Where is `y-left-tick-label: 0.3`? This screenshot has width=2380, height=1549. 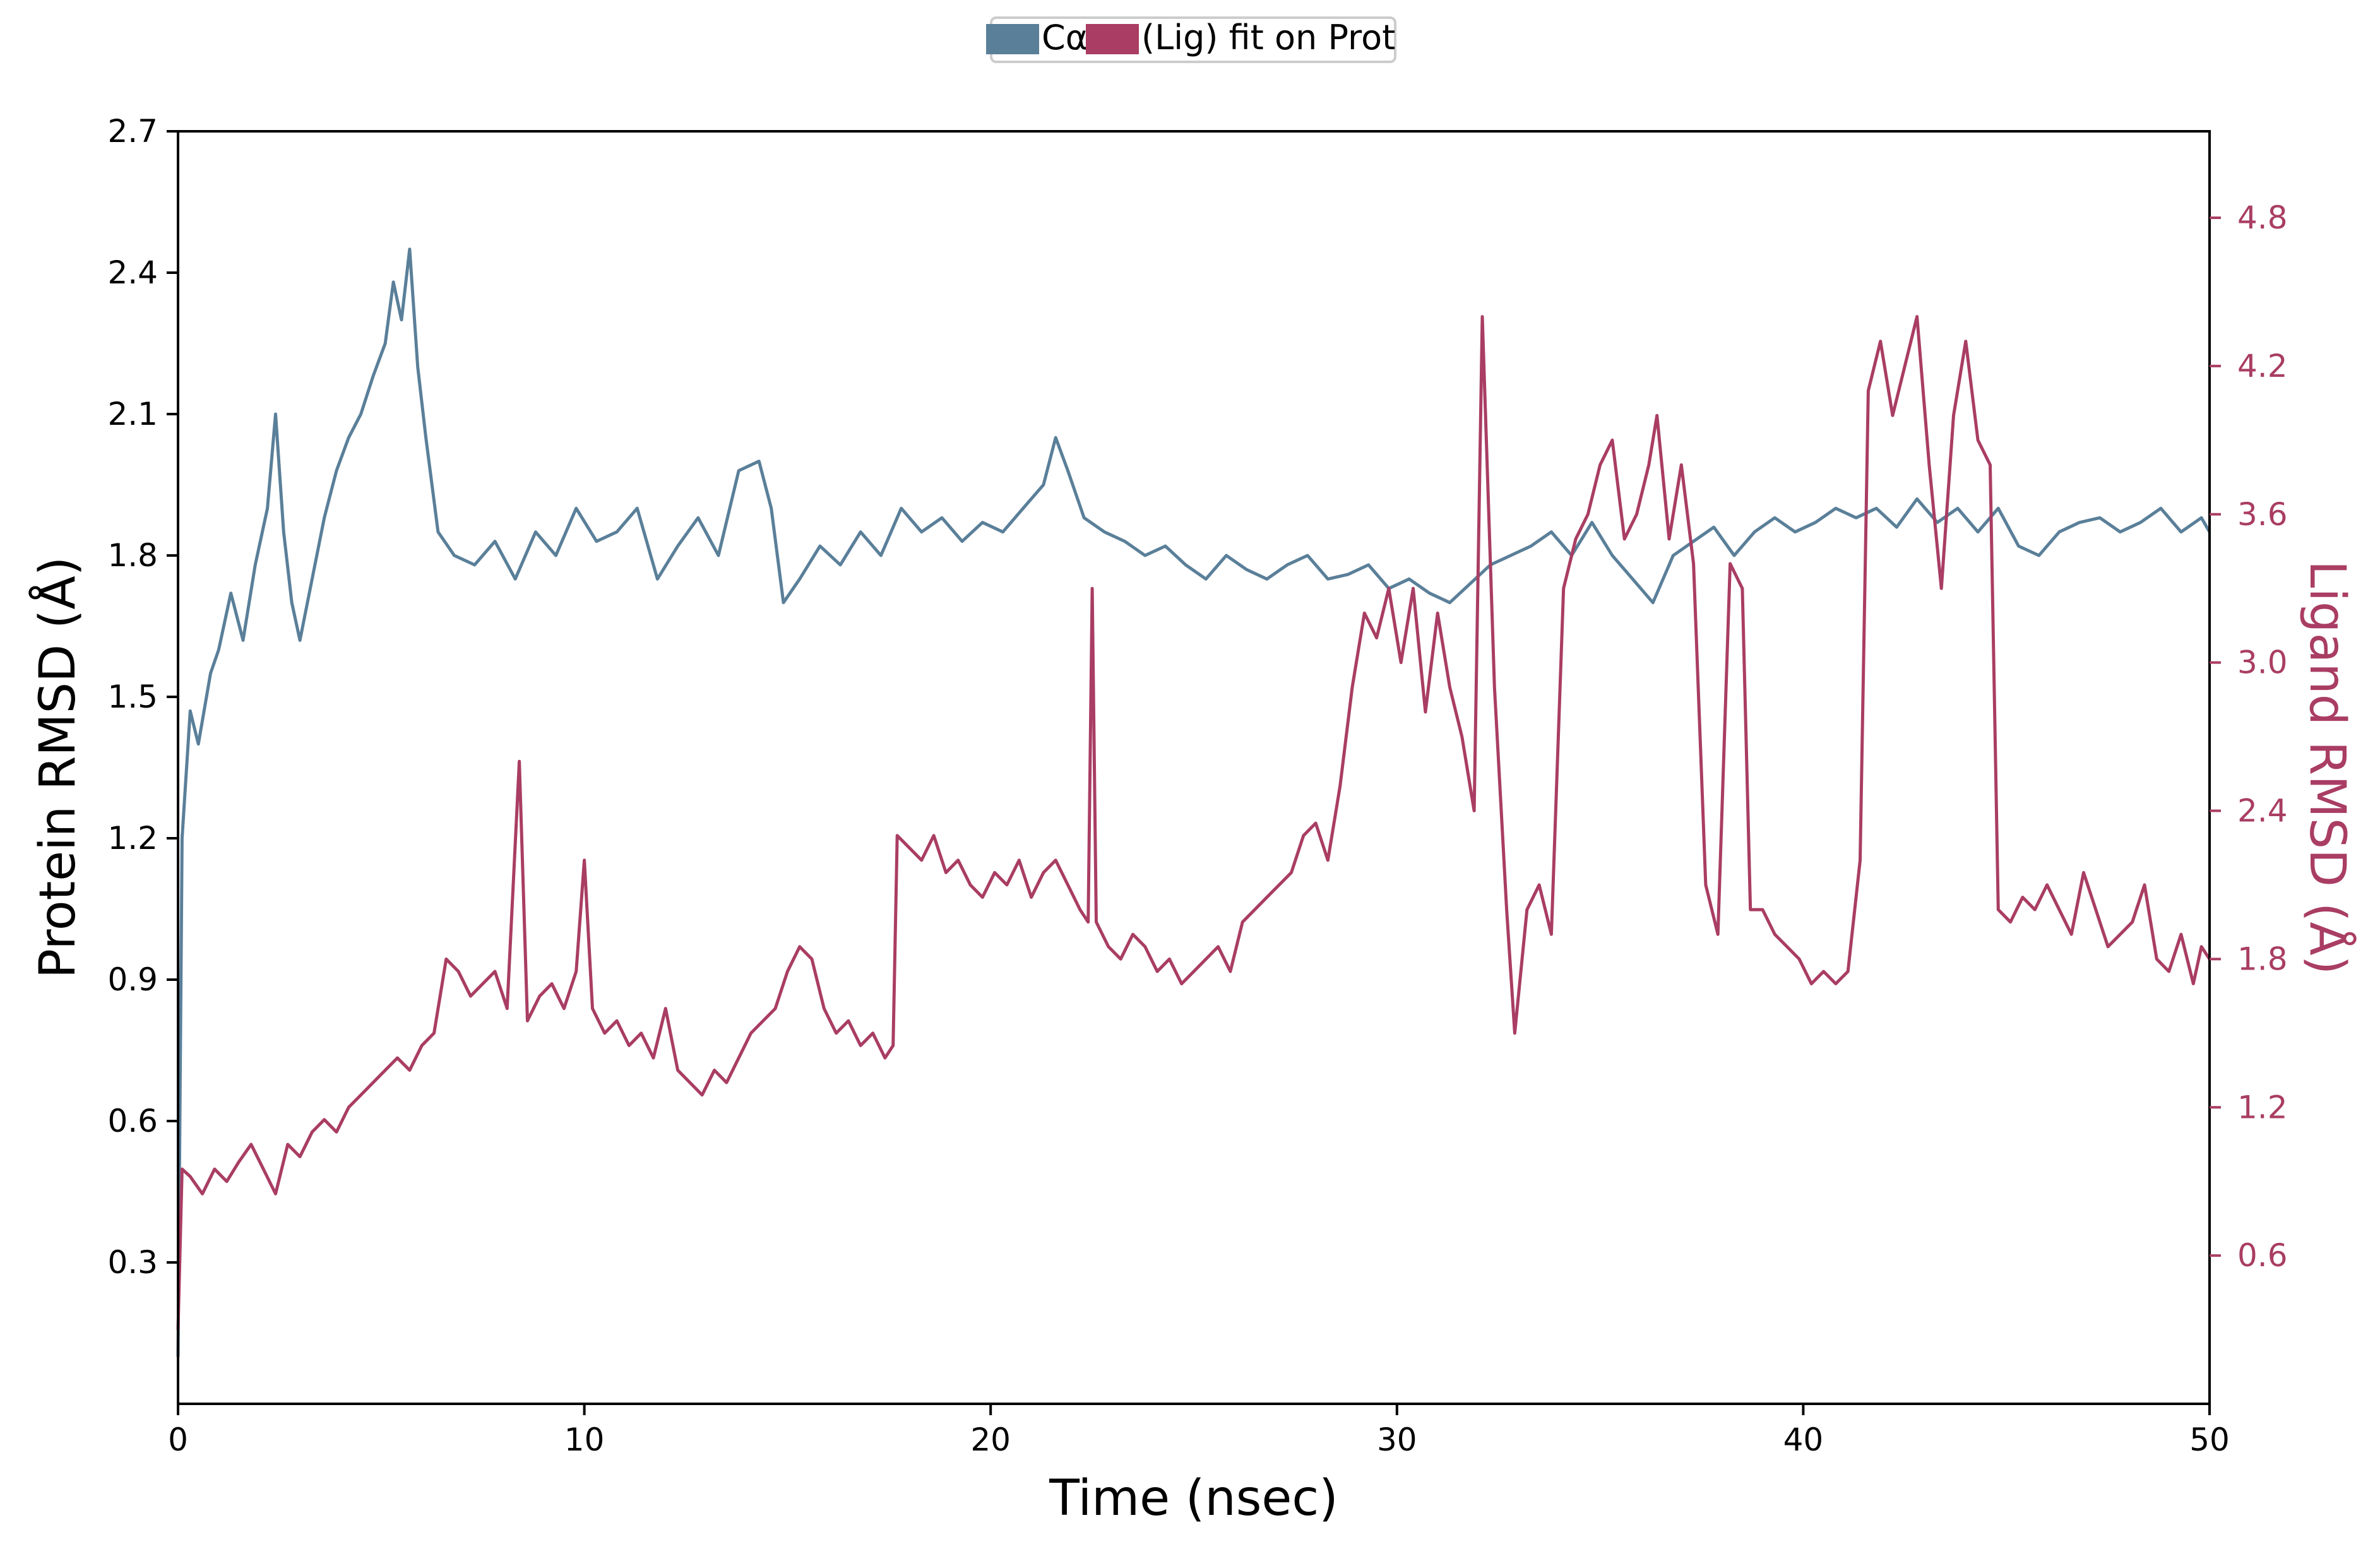 y-left-tick-label: 0.3 is located at coordinates (132, 1262).